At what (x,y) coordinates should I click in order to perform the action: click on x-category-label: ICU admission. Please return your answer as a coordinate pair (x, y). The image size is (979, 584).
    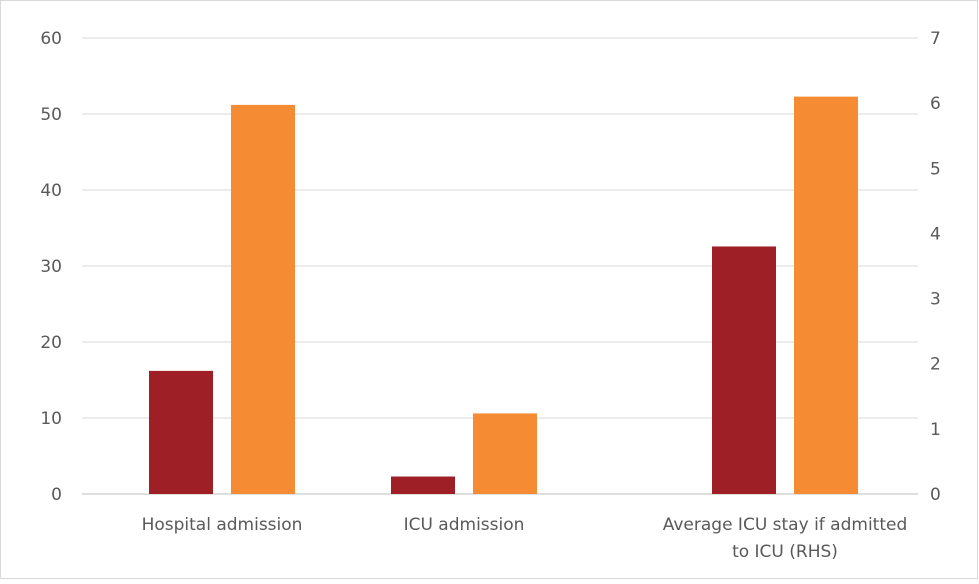
    Looking at the image, I should click on (464, 525).